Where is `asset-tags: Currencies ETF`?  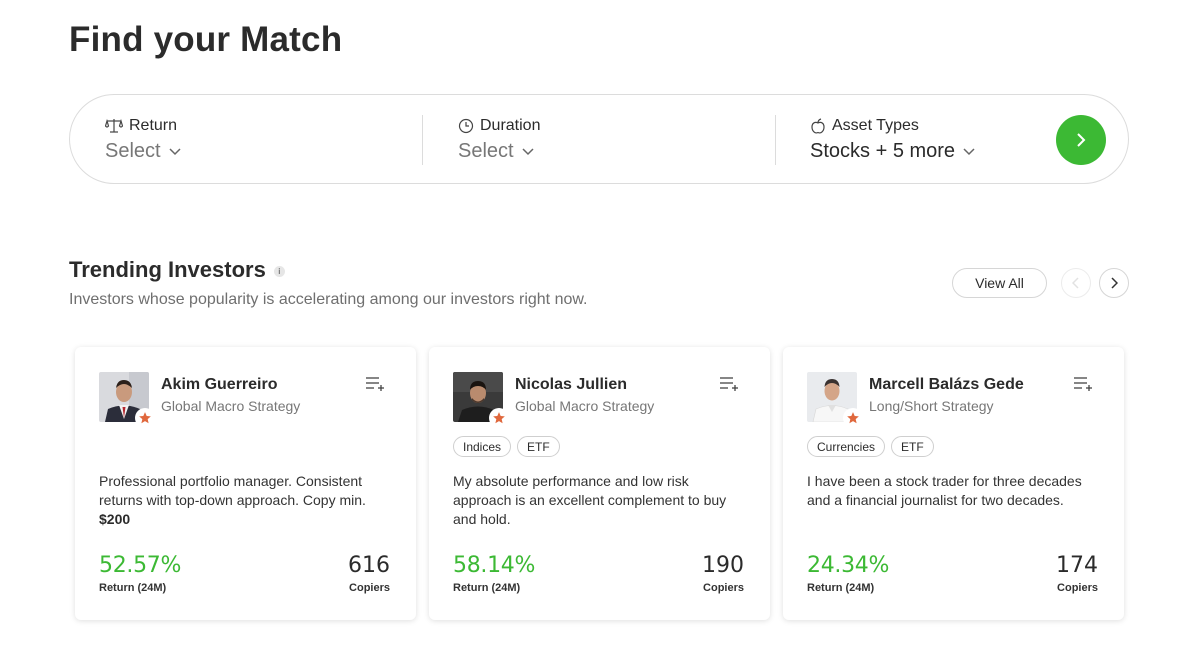
asset-tags: Currencies ETF is located at coordinates (870, 446).